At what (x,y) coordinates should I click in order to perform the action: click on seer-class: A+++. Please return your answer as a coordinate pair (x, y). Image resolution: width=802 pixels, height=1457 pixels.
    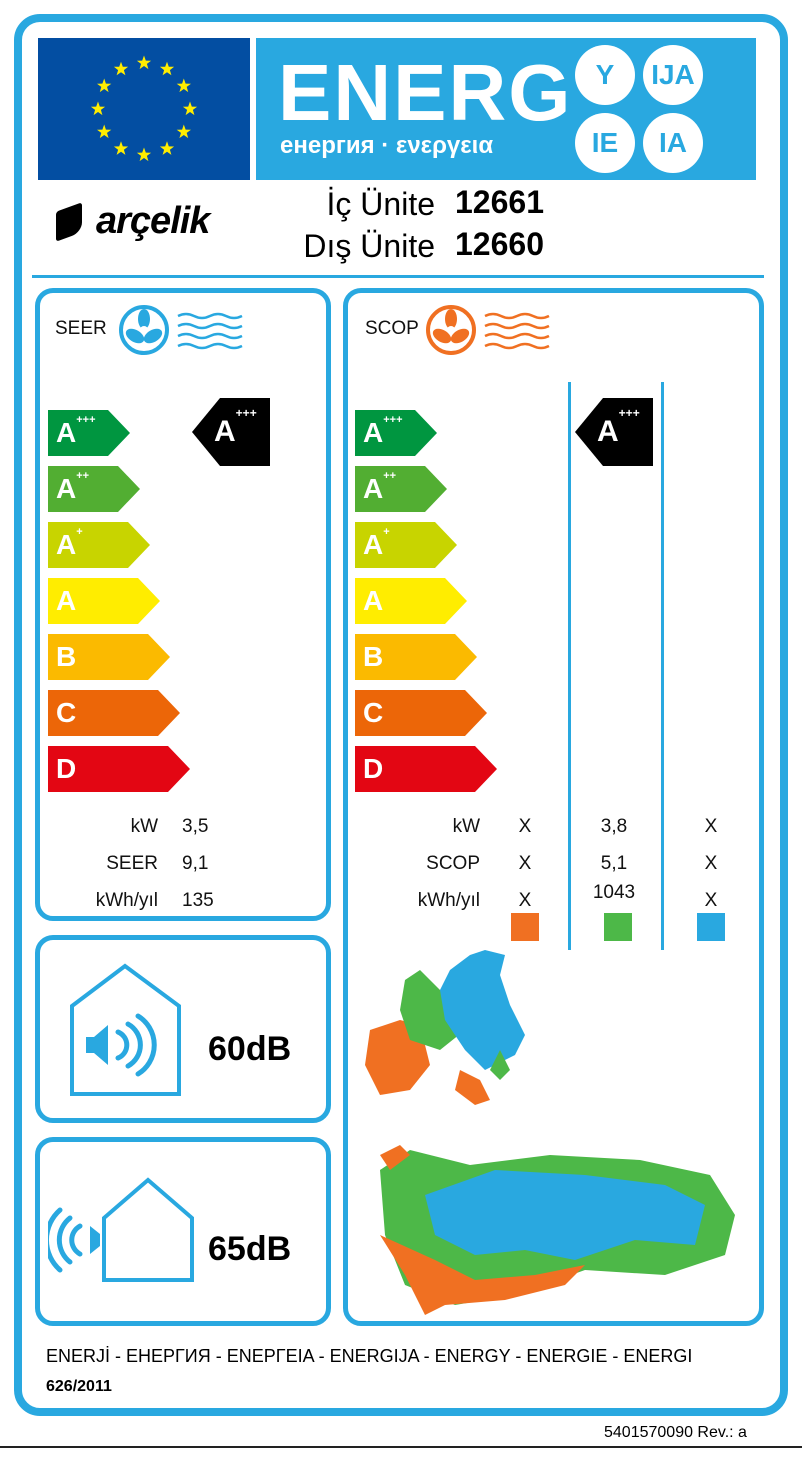
    Looking at the image, I should click on (235, 427).